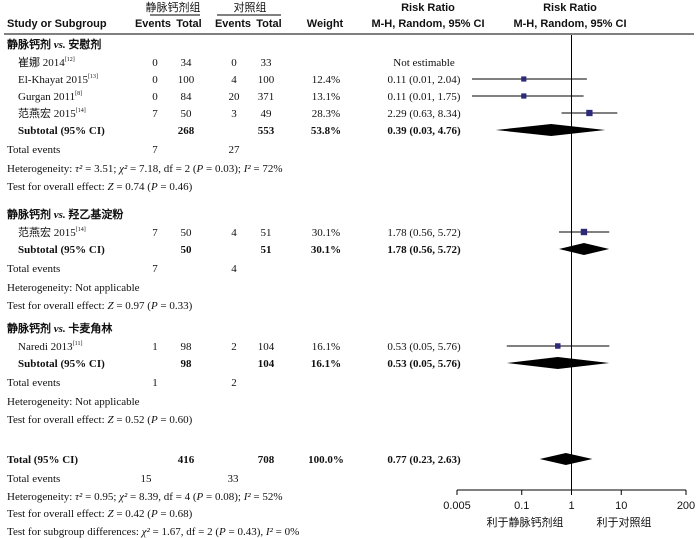  Describe the element at coordinates (54, 44) in the screenshot. I see `subgroup-title: 静脉钙剂 vs. 安慰剂` at that location.